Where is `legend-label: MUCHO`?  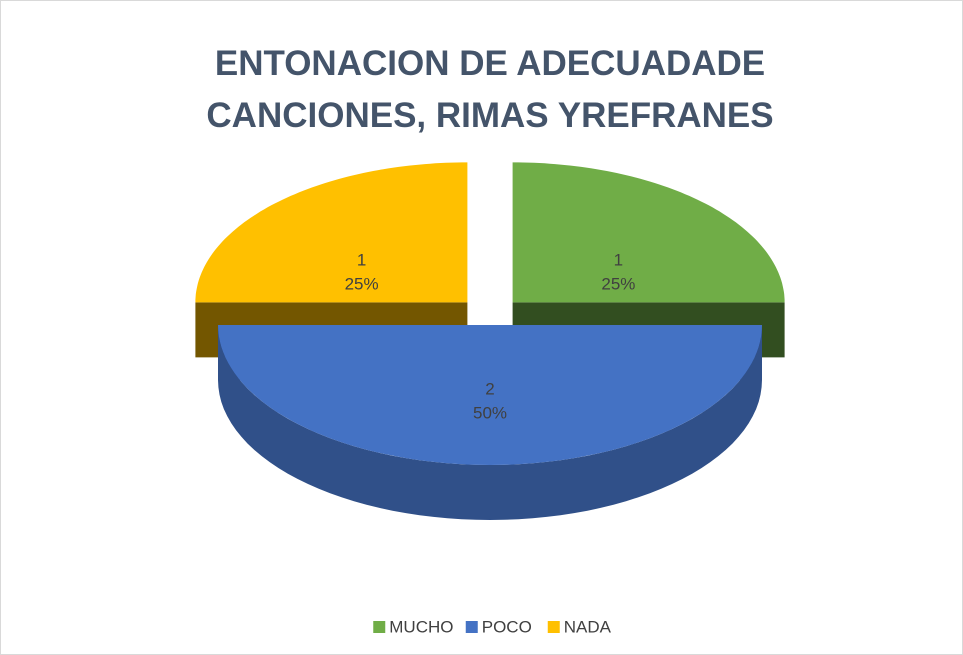
legend-label: MUCHO is located at coordinates (421, 626).